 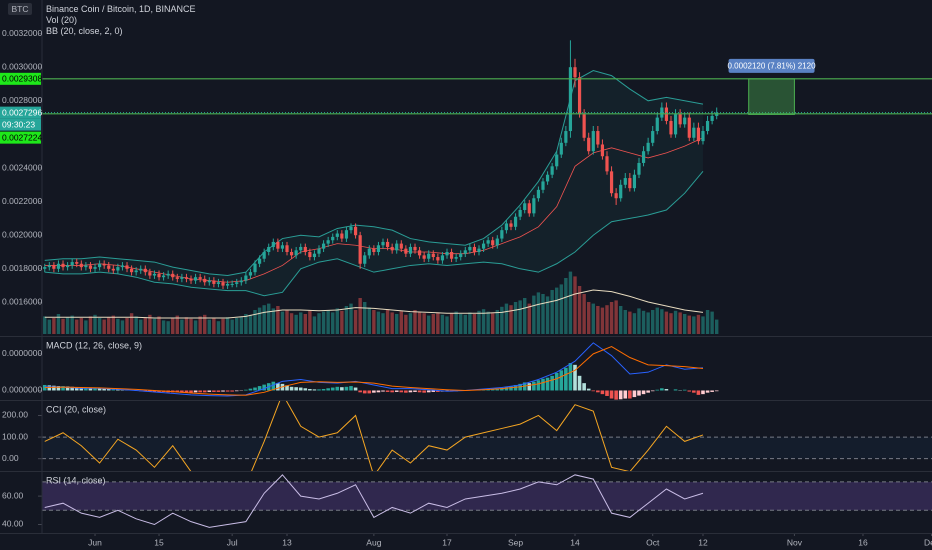 I want to click on symbol-badge: BTC, so click(x=20, y=9).